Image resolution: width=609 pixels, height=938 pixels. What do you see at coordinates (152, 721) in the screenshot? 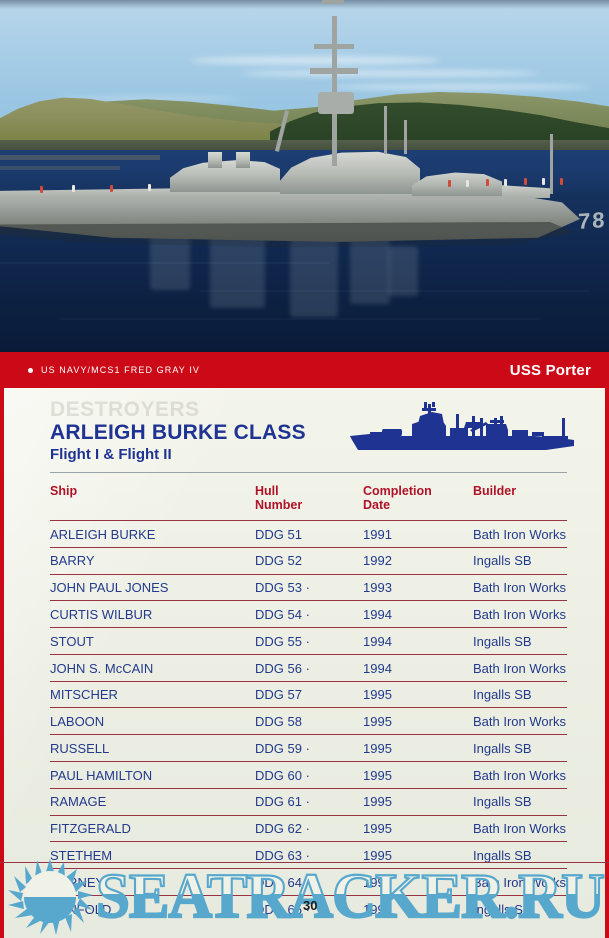
I see `cell-ship: LABOON` at bounding box center [152, 721].